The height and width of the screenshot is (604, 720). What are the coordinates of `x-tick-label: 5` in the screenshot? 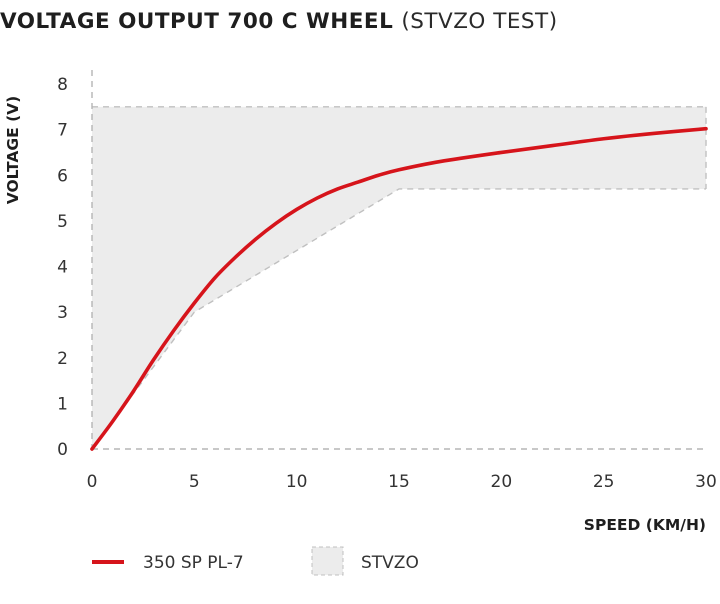 It's located at (194, 482).